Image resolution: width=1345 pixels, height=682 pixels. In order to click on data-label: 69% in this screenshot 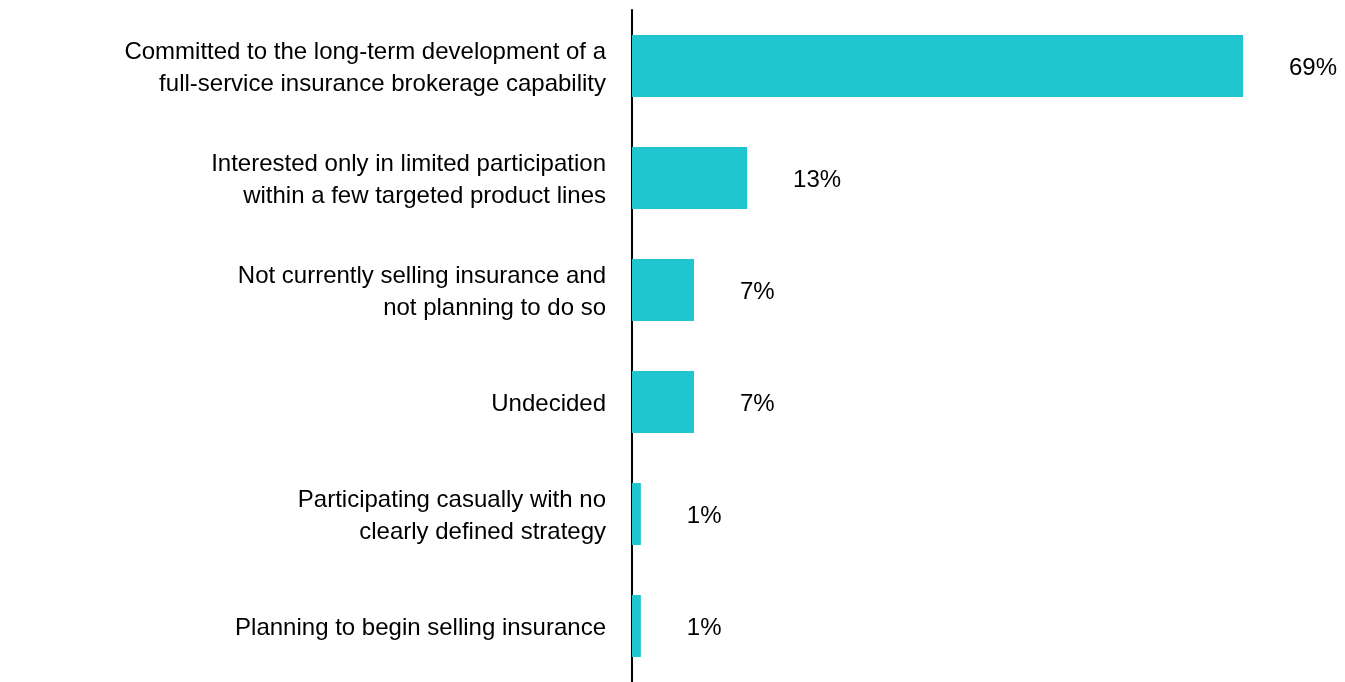, I will do `click(1313, 66)`.